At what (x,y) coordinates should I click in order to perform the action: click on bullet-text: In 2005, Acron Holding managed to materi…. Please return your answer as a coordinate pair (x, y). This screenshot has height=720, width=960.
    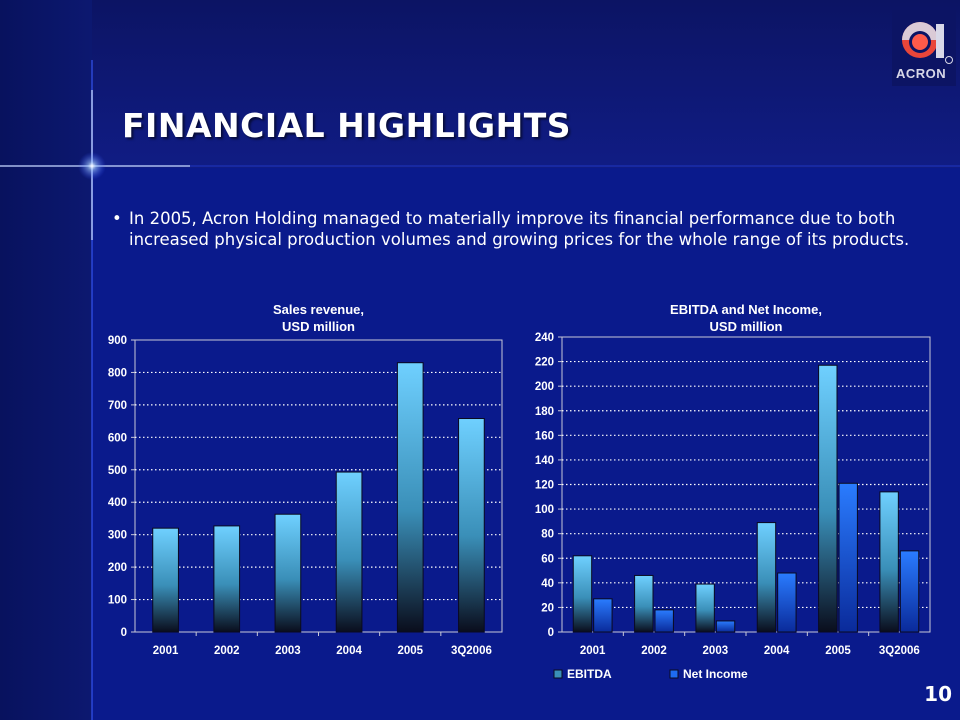
    Looking at the image, I should click on (519, 229).